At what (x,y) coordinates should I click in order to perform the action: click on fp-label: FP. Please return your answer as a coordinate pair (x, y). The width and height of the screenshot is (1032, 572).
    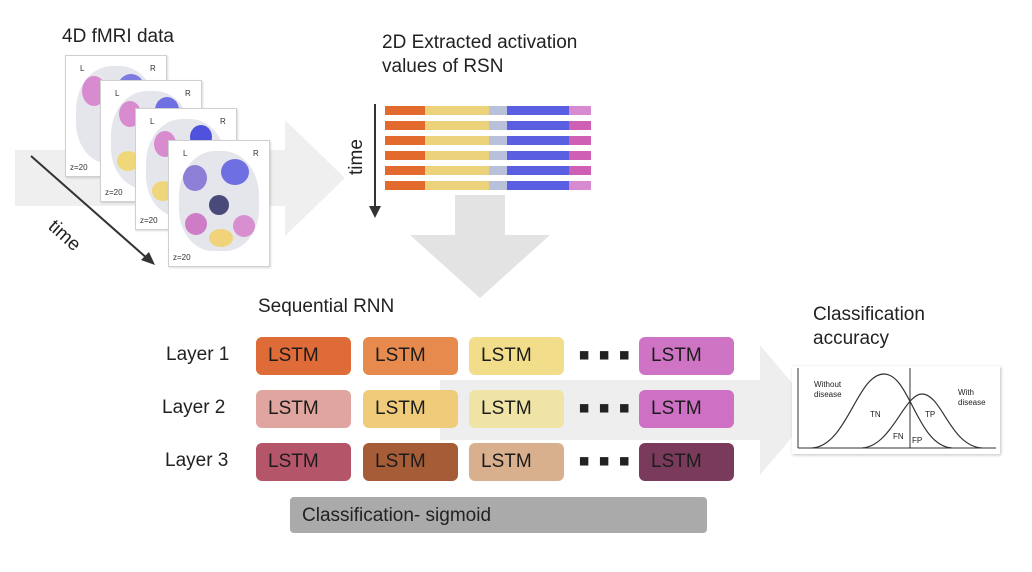
    Looking at the image, I should click on (917, 440).